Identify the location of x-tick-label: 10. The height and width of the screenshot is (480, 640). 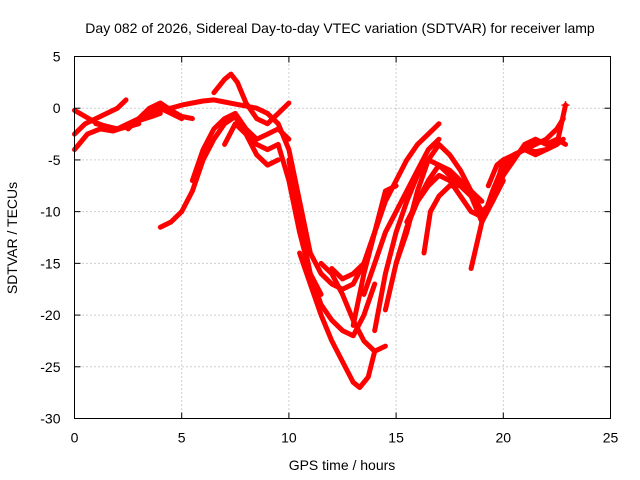
(289, 438).